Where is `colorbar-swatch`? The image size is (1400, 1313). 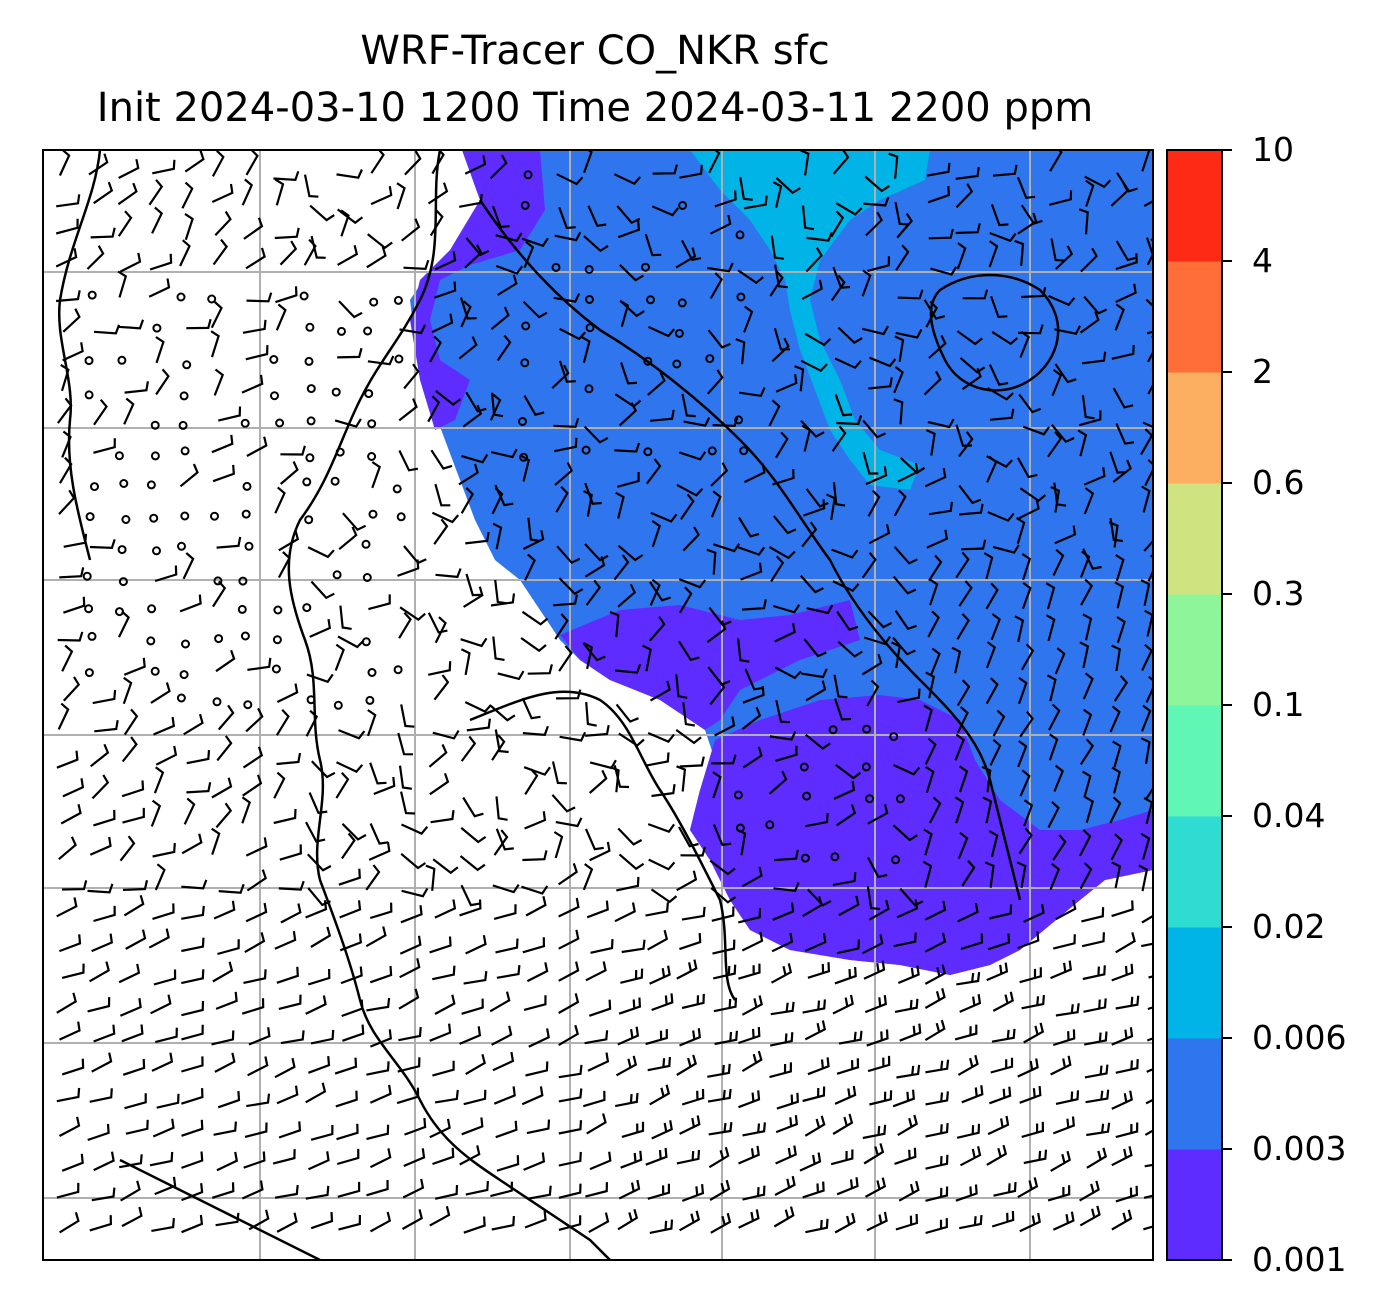 colorbar-swatch is located at coordinates (1194, 539).